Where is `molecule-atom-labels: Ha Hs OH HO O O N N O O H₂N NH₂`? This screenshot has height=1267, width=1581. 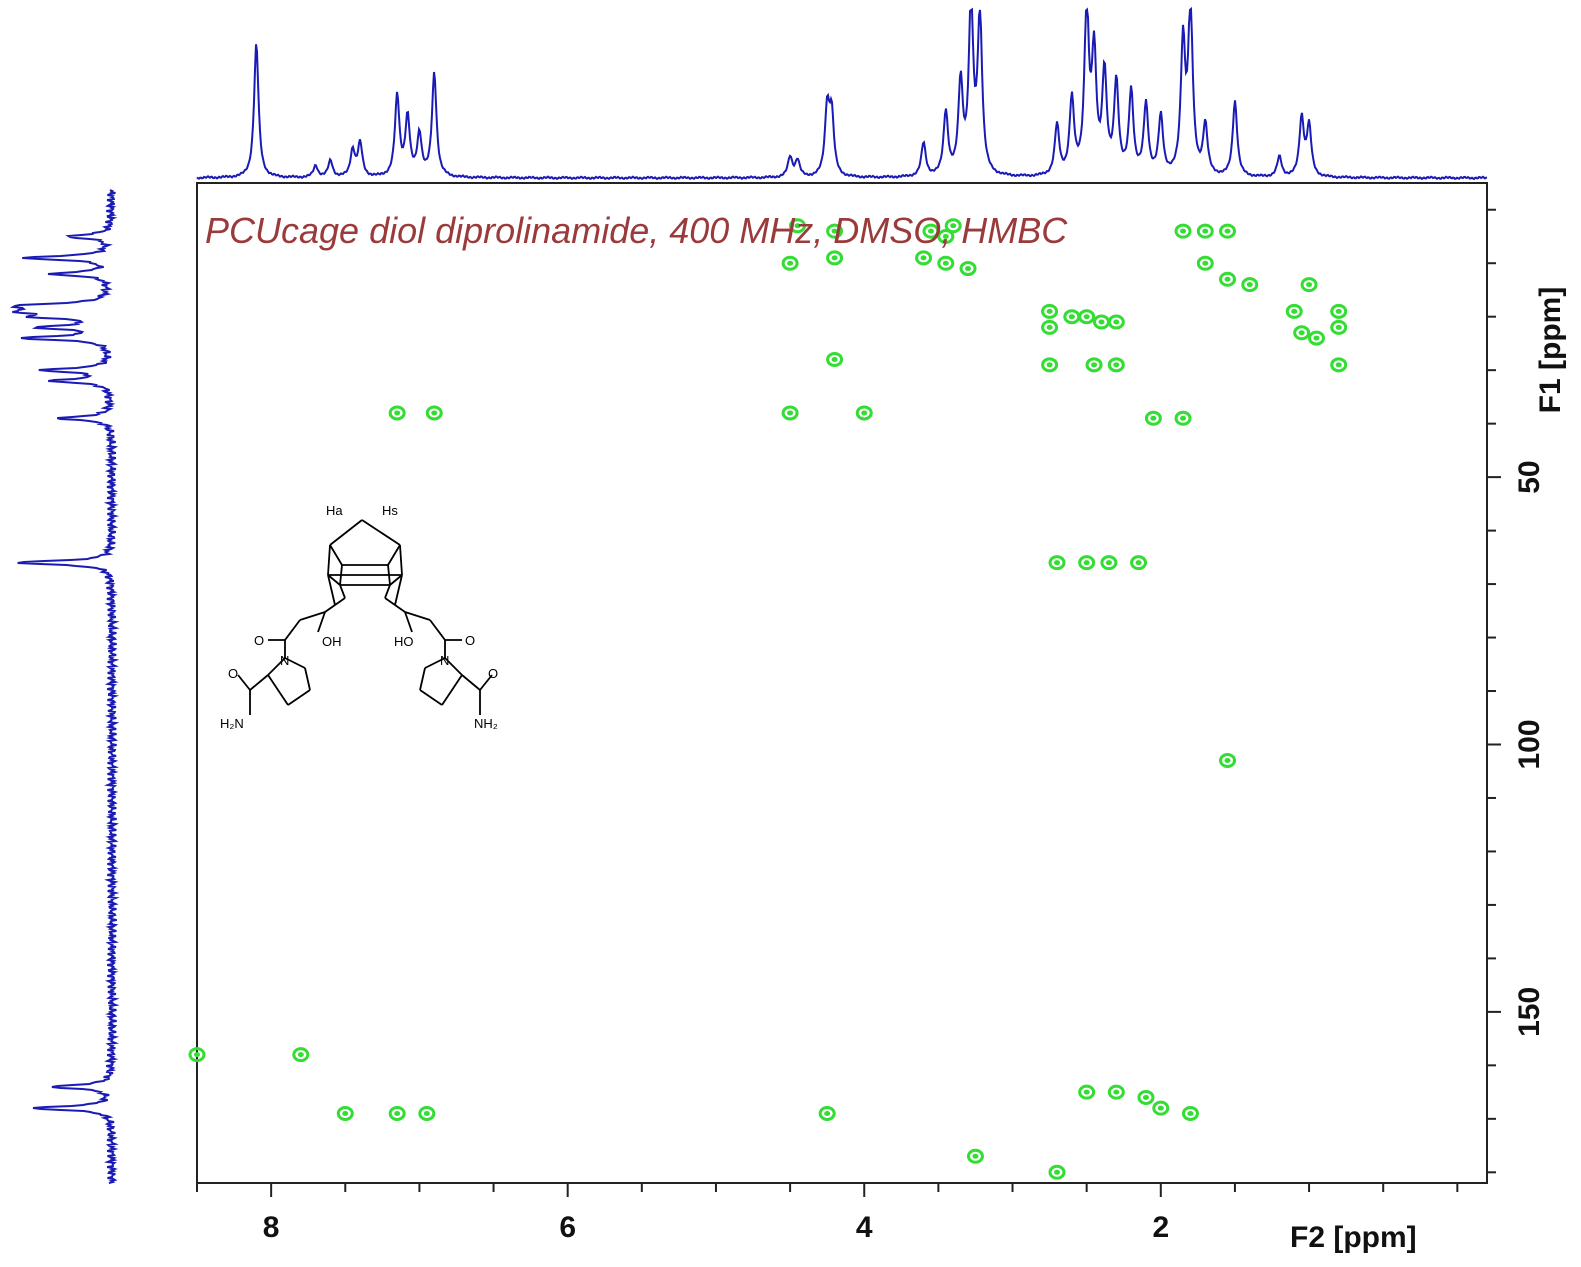 molecule-atom-labels: Ha Hs OH HO O O N N O O H₂N NH₂ is located at coordinates (359, 617).